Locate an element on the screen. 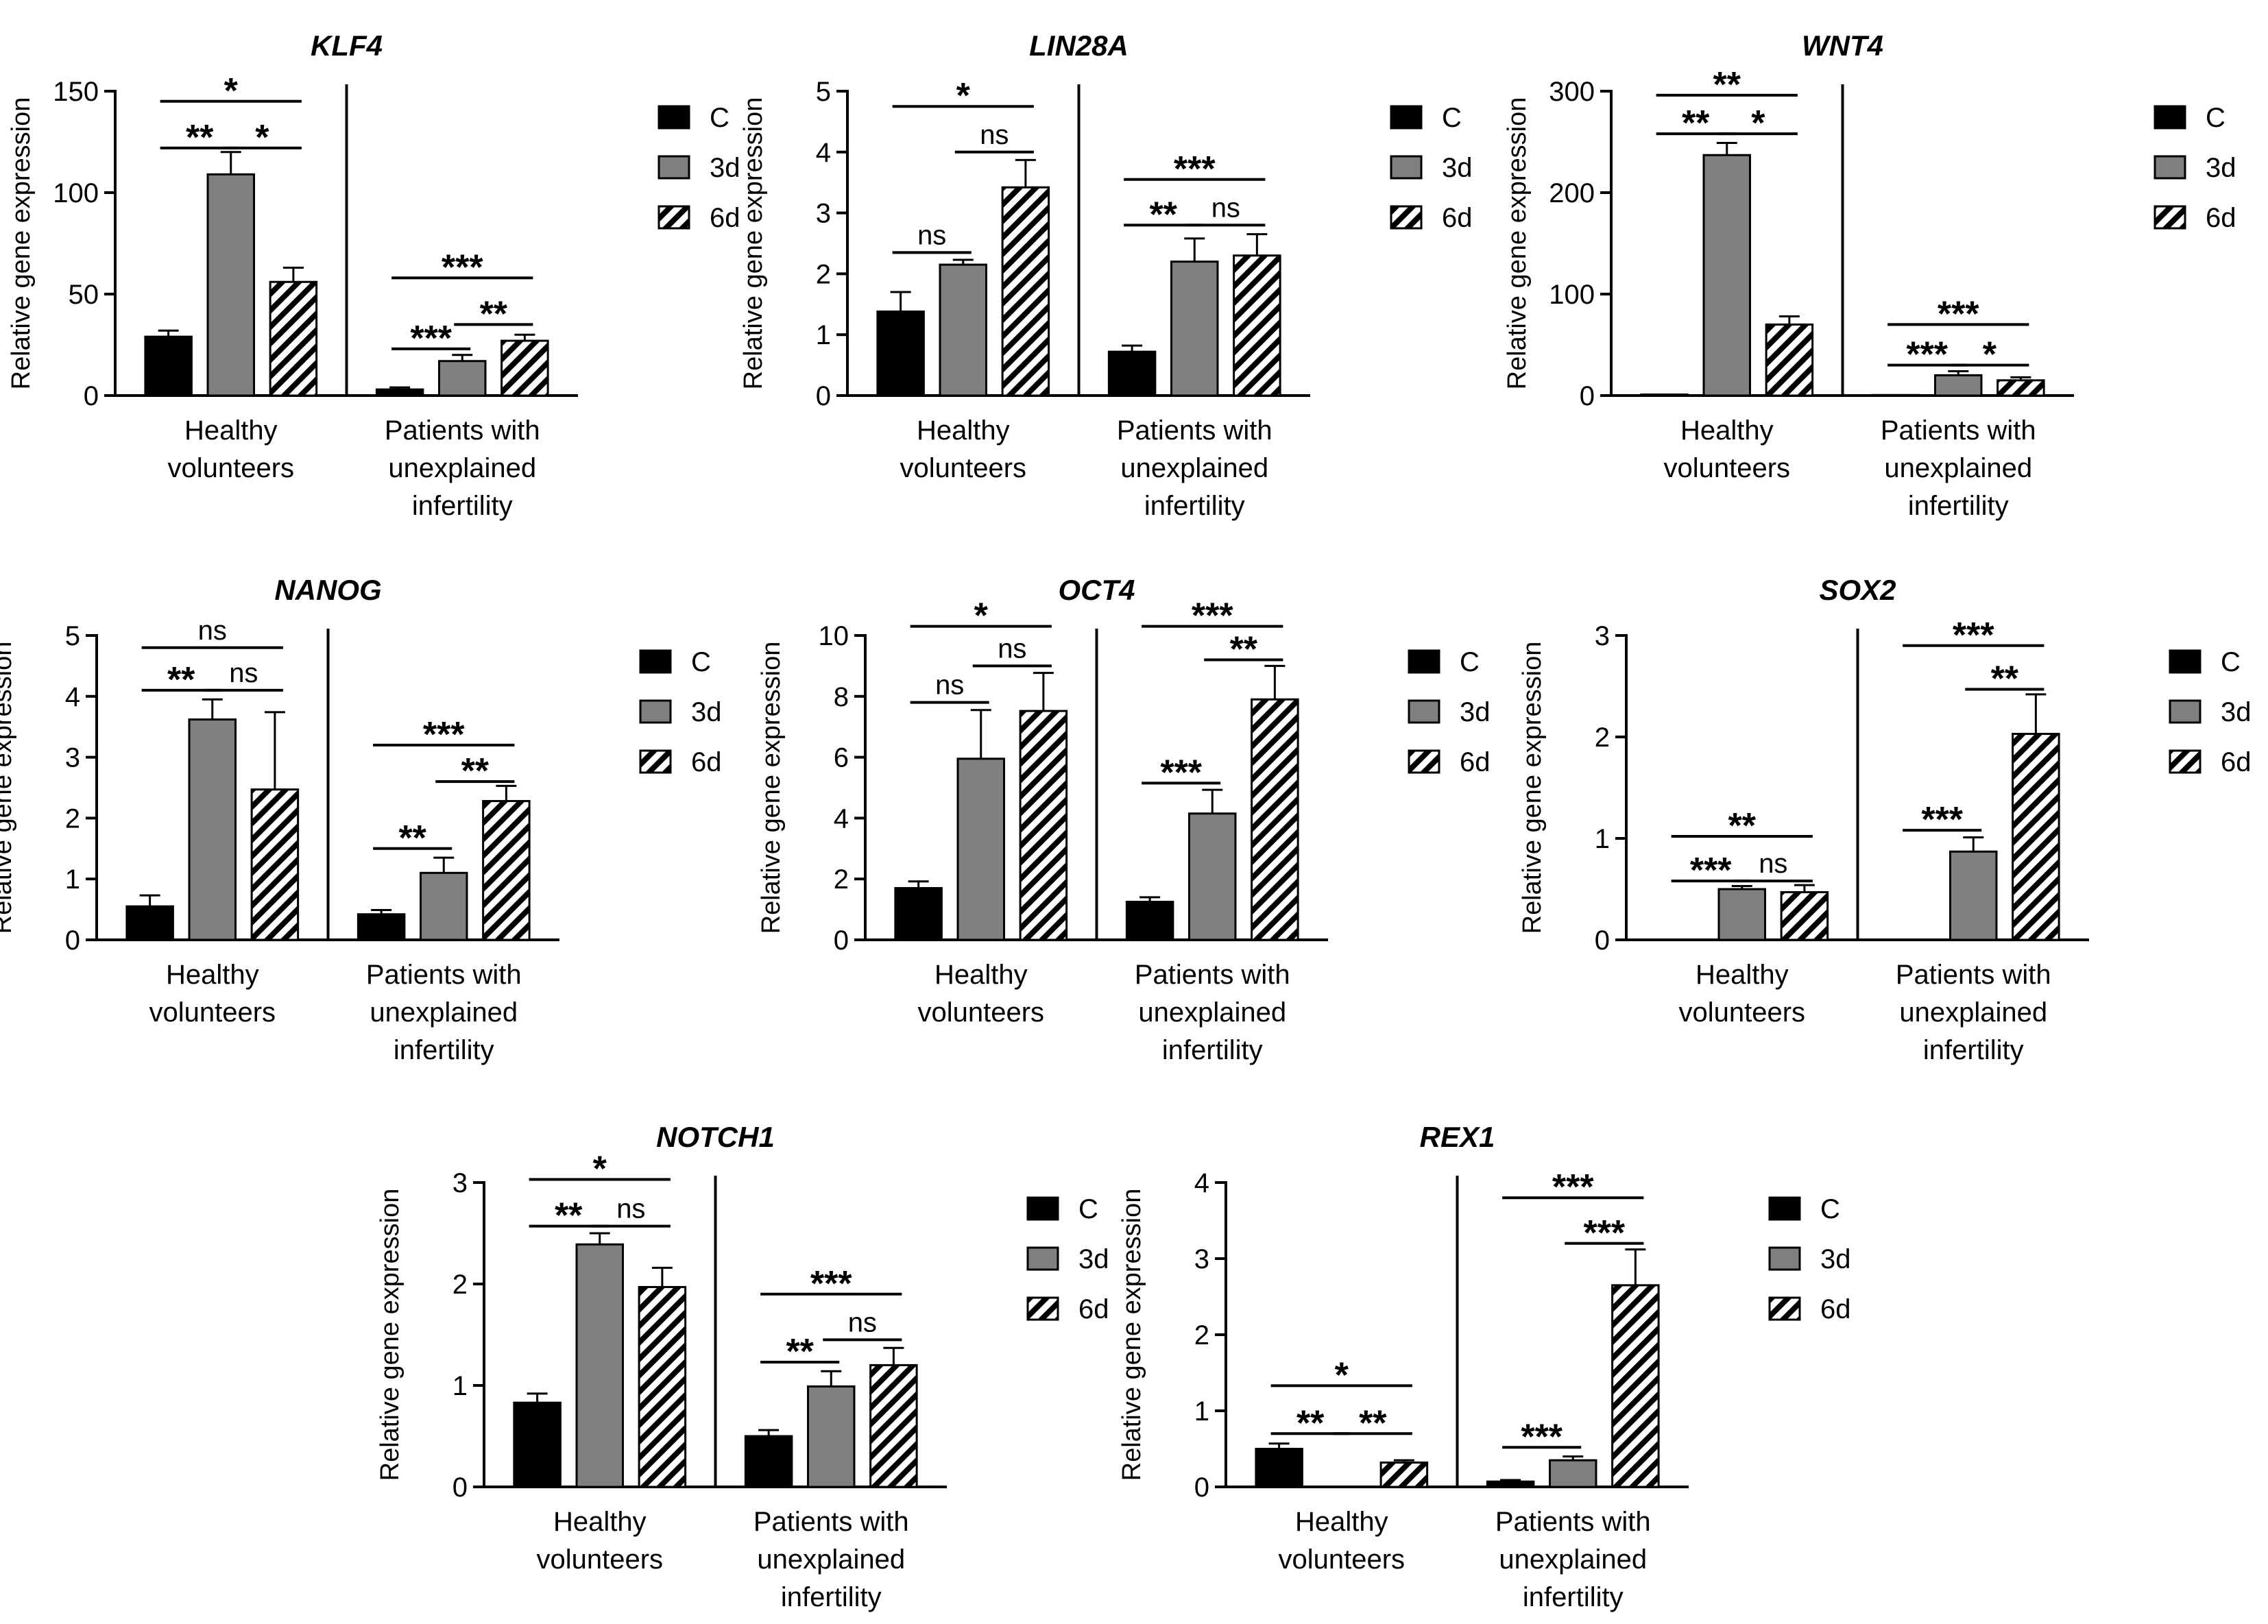 This screenshot has width=2268, height=1624. y-tick-label: 5 is located at coordinates (73, 636).